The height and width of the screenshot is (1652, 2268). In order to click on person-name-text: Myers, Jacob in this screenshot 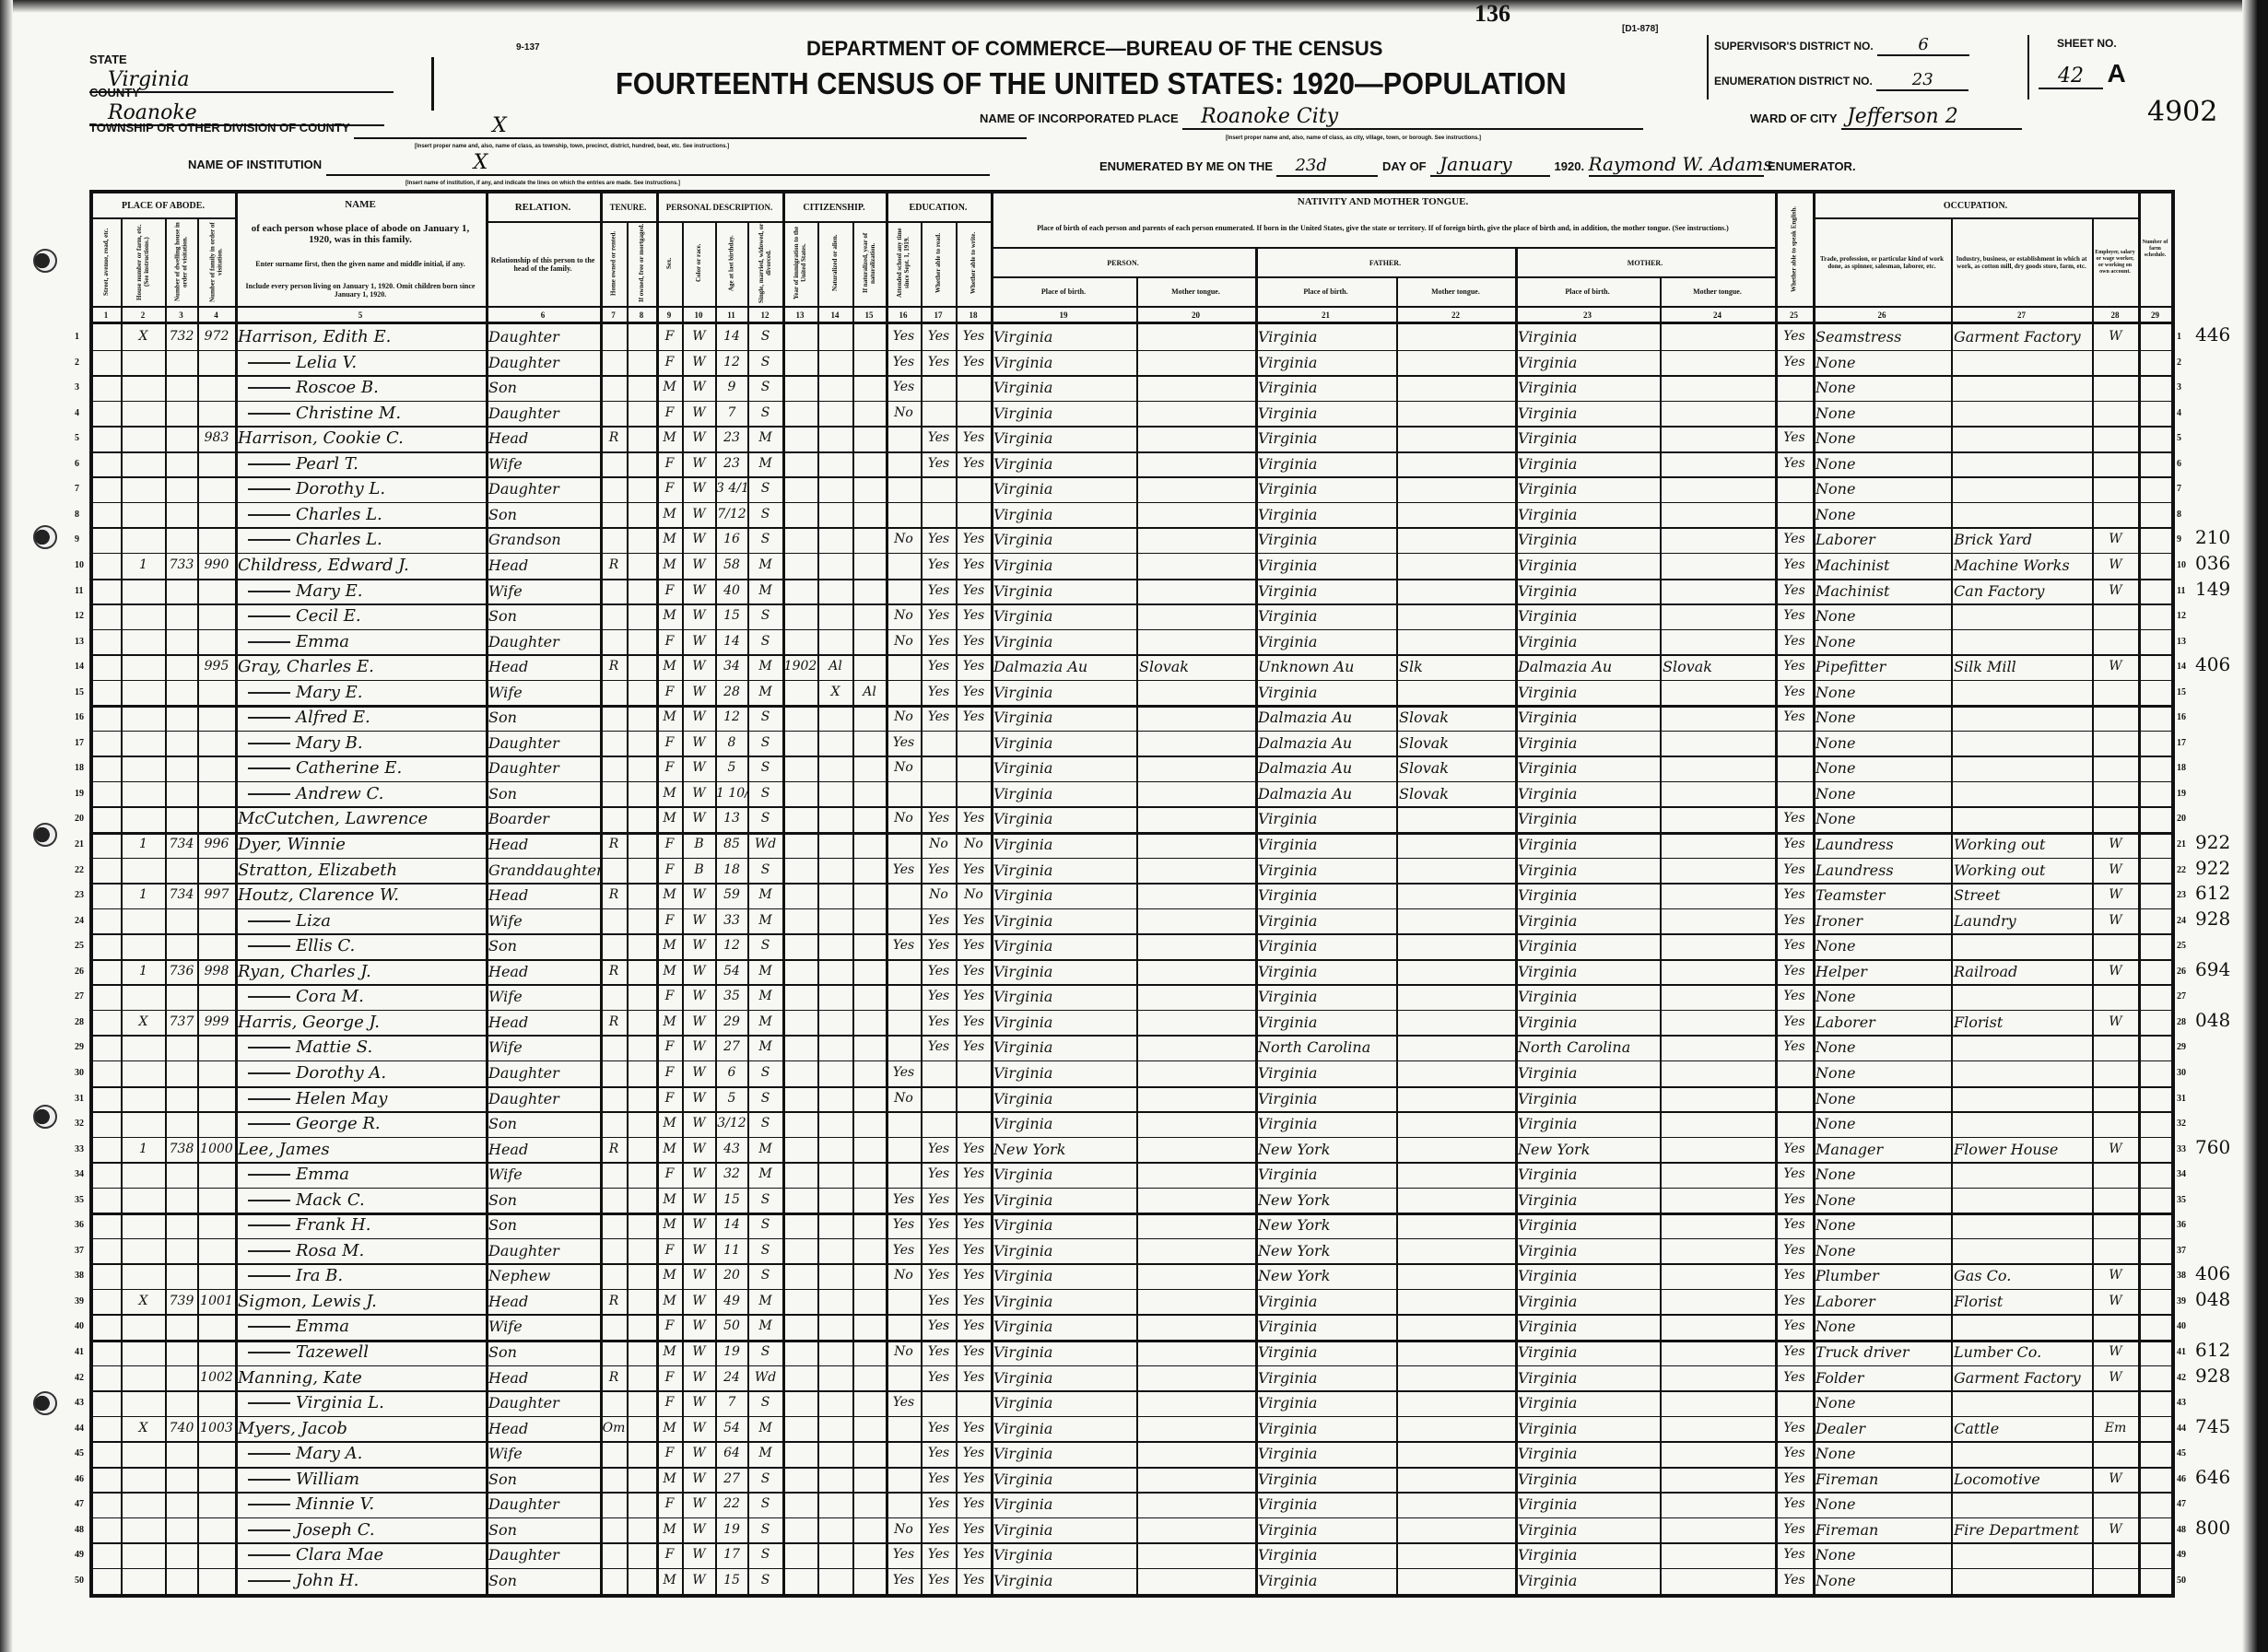, I will do `click(293, 1428)`.